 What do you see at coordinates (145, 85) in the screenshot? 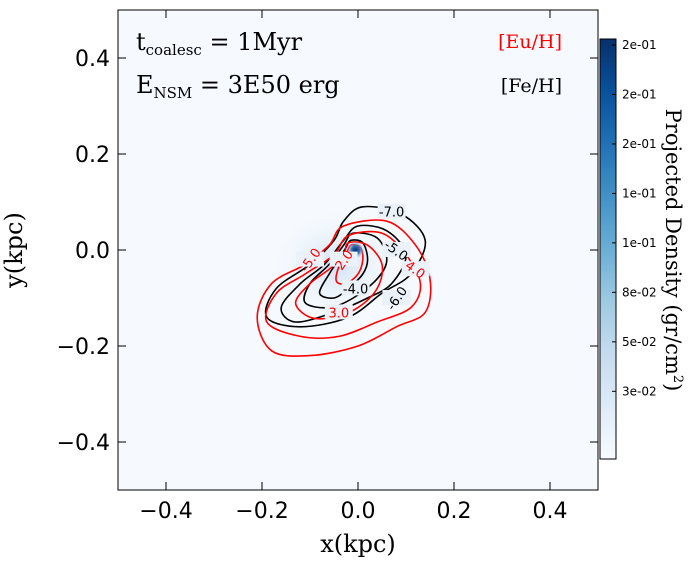
I see `e-main: E` at bounding box center [145, 85].